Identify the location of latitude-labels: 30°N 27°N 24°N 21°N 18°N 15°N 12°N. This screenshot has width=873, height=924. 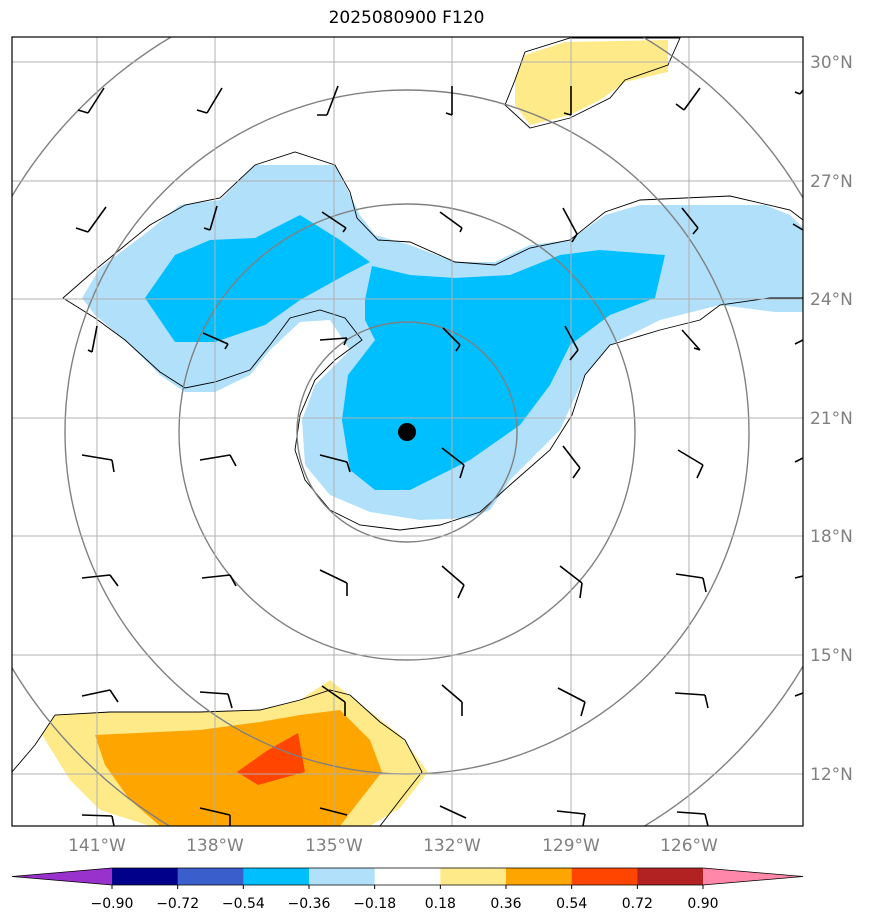
(831, 419).